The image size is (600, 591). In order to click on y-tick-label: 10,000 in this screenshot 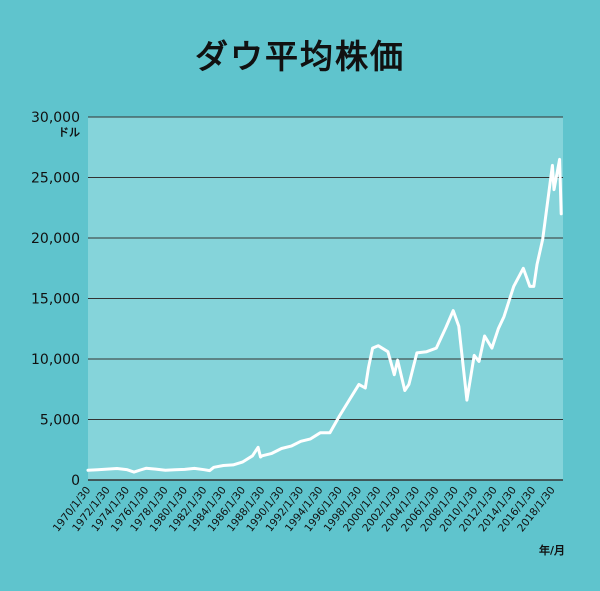, I will do `click(55, 360)`.